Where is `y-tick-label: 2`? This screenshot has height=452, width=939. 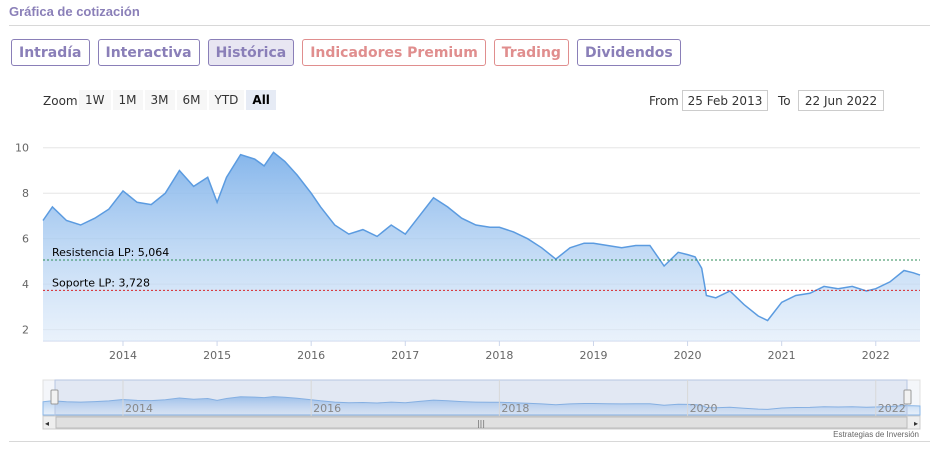
y-tick-label: 2 is located at coordinates (25, 330).